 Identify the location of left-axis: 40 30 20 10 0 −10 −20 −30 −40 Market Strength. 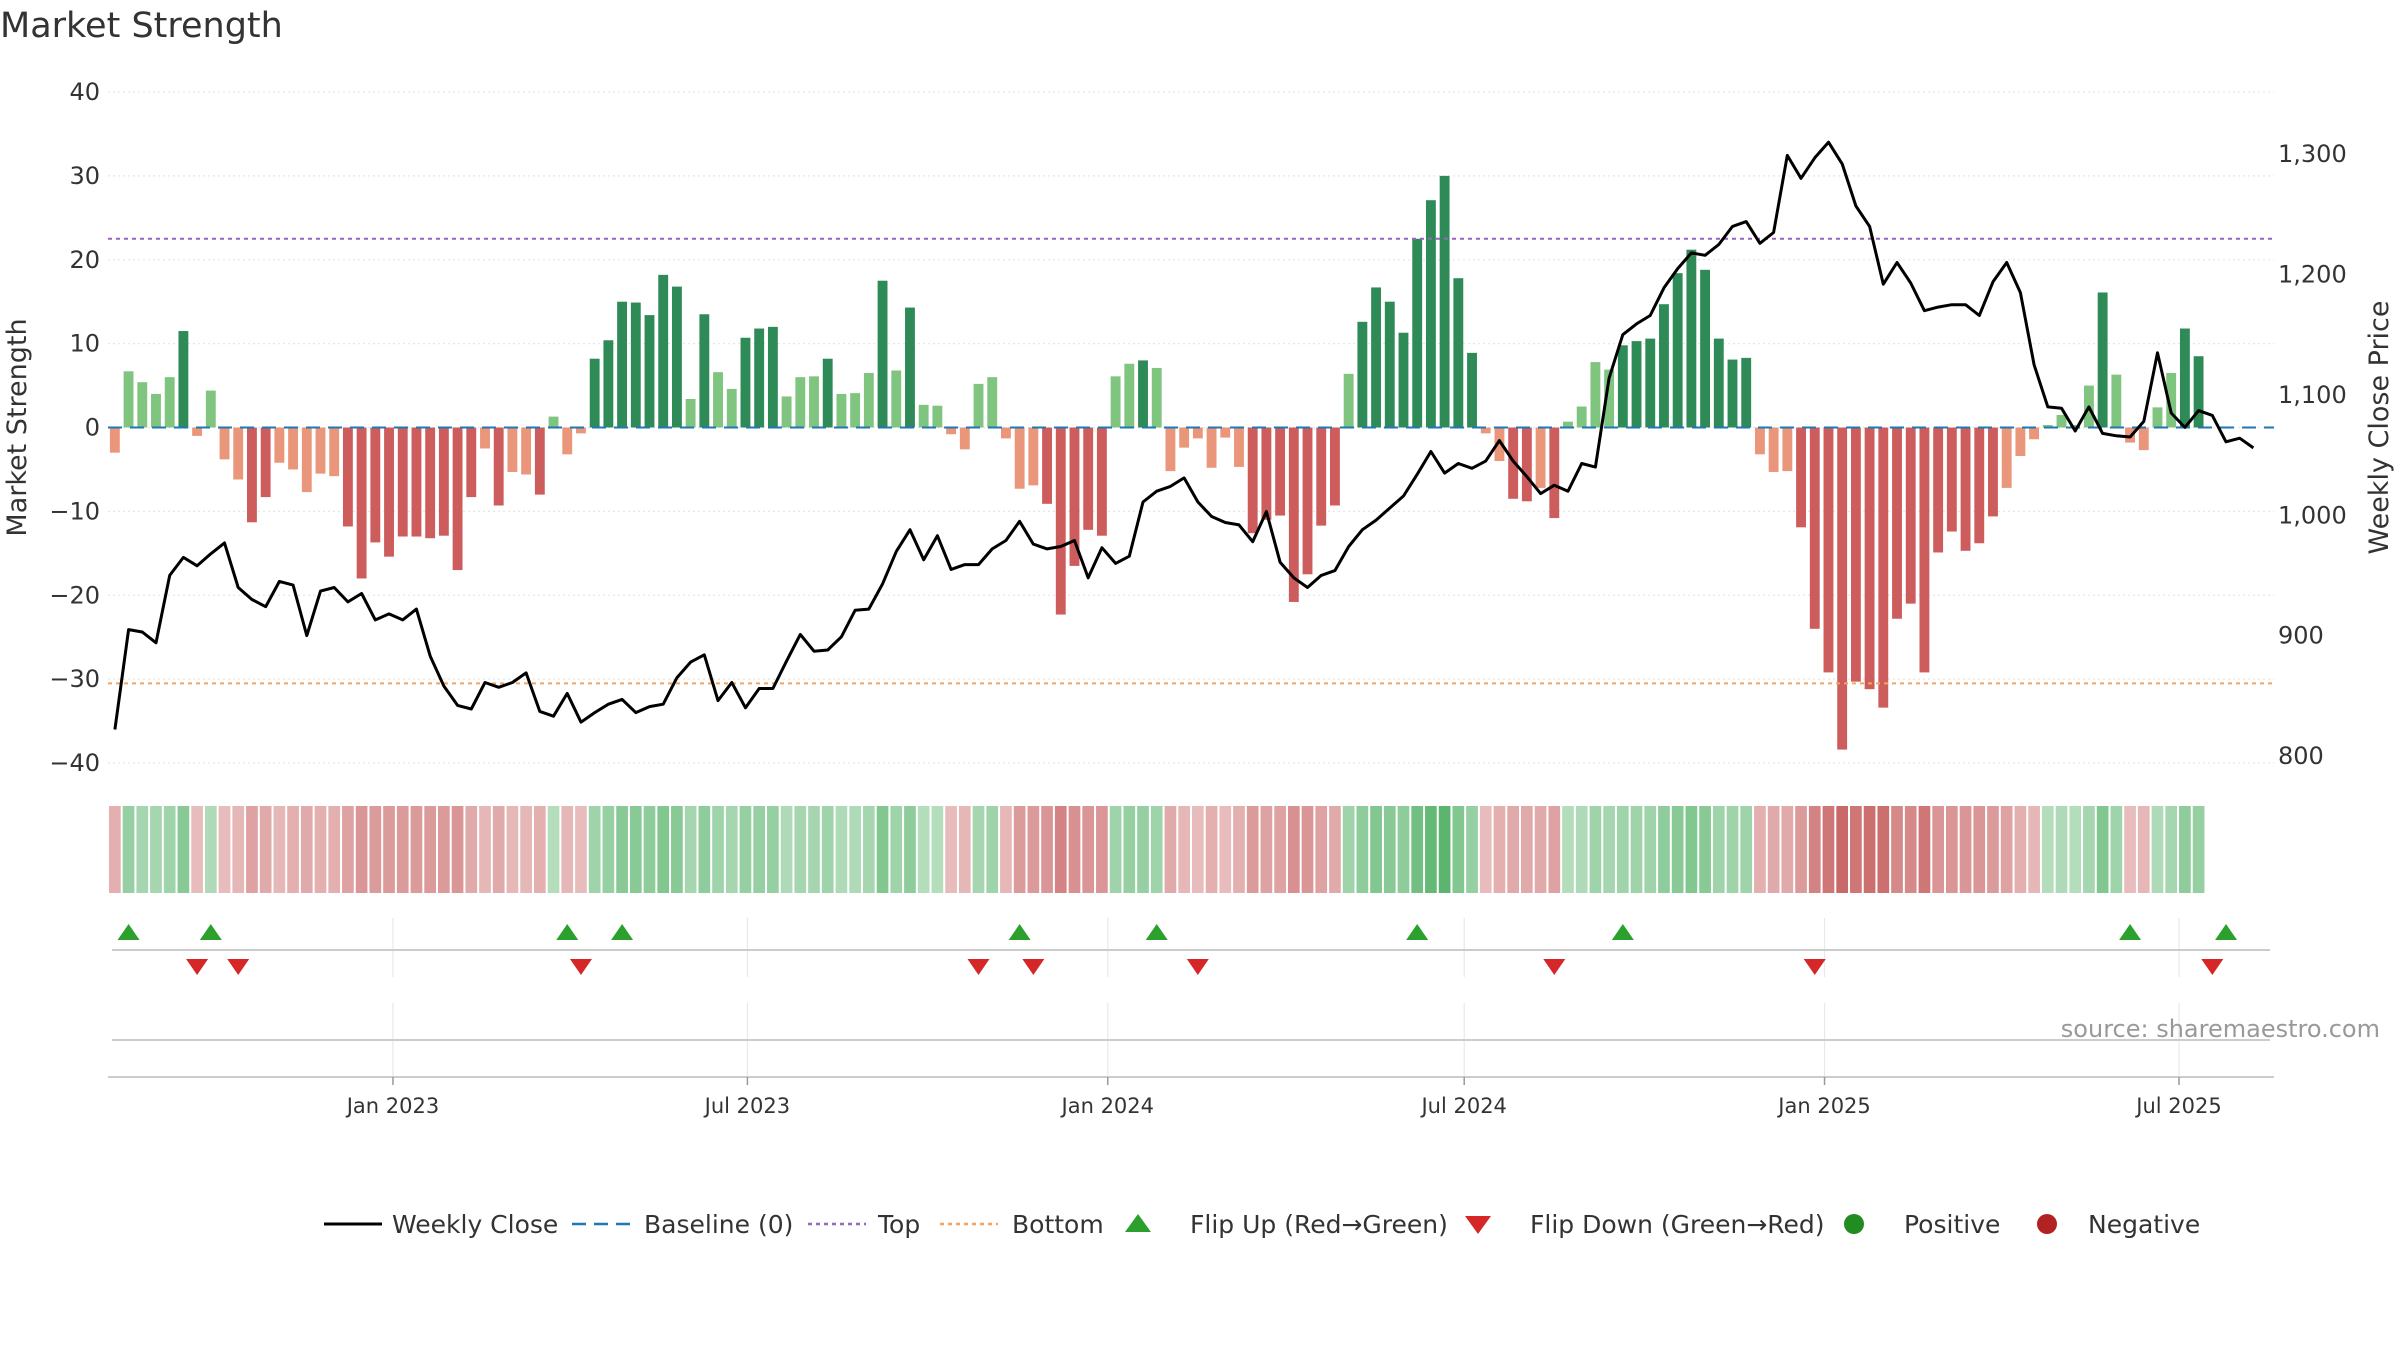
(51, 427).